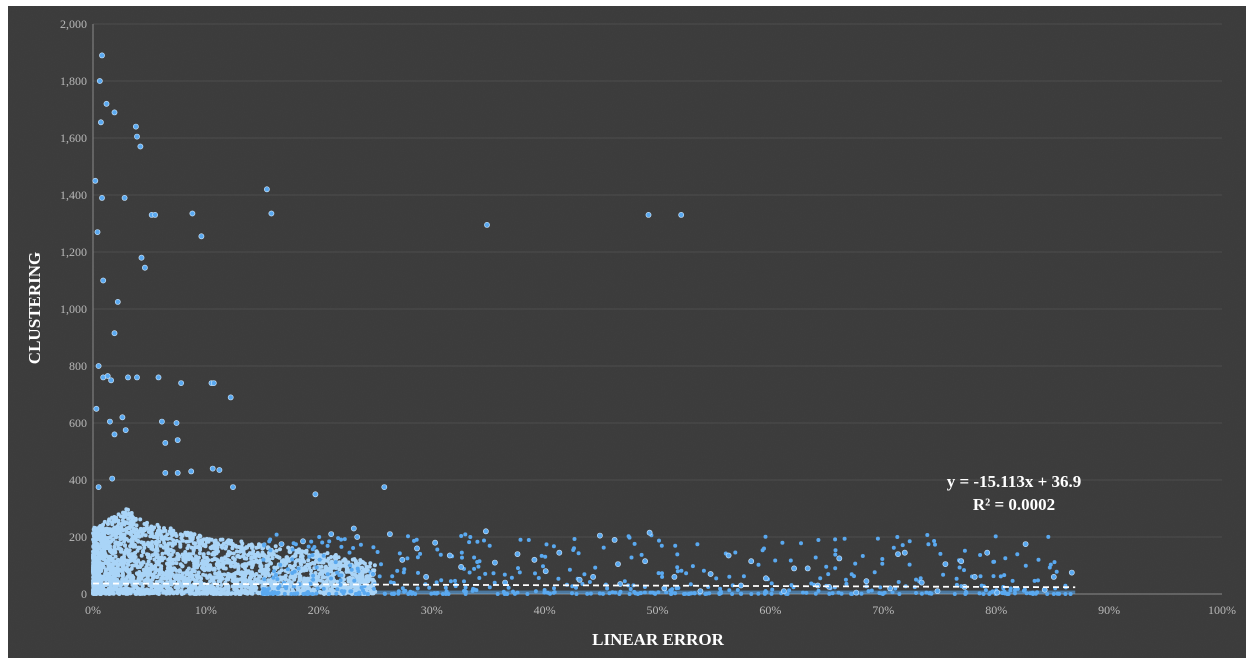  I want to click on y-tick-label: 0, so click(84, 594).